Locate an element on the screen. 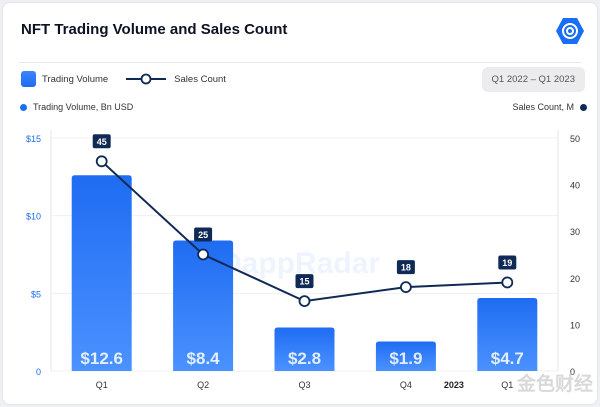 The width and height of the screenshot is (600, 407). bar-data-label: $1.9 is located at coordinates (405, 358).